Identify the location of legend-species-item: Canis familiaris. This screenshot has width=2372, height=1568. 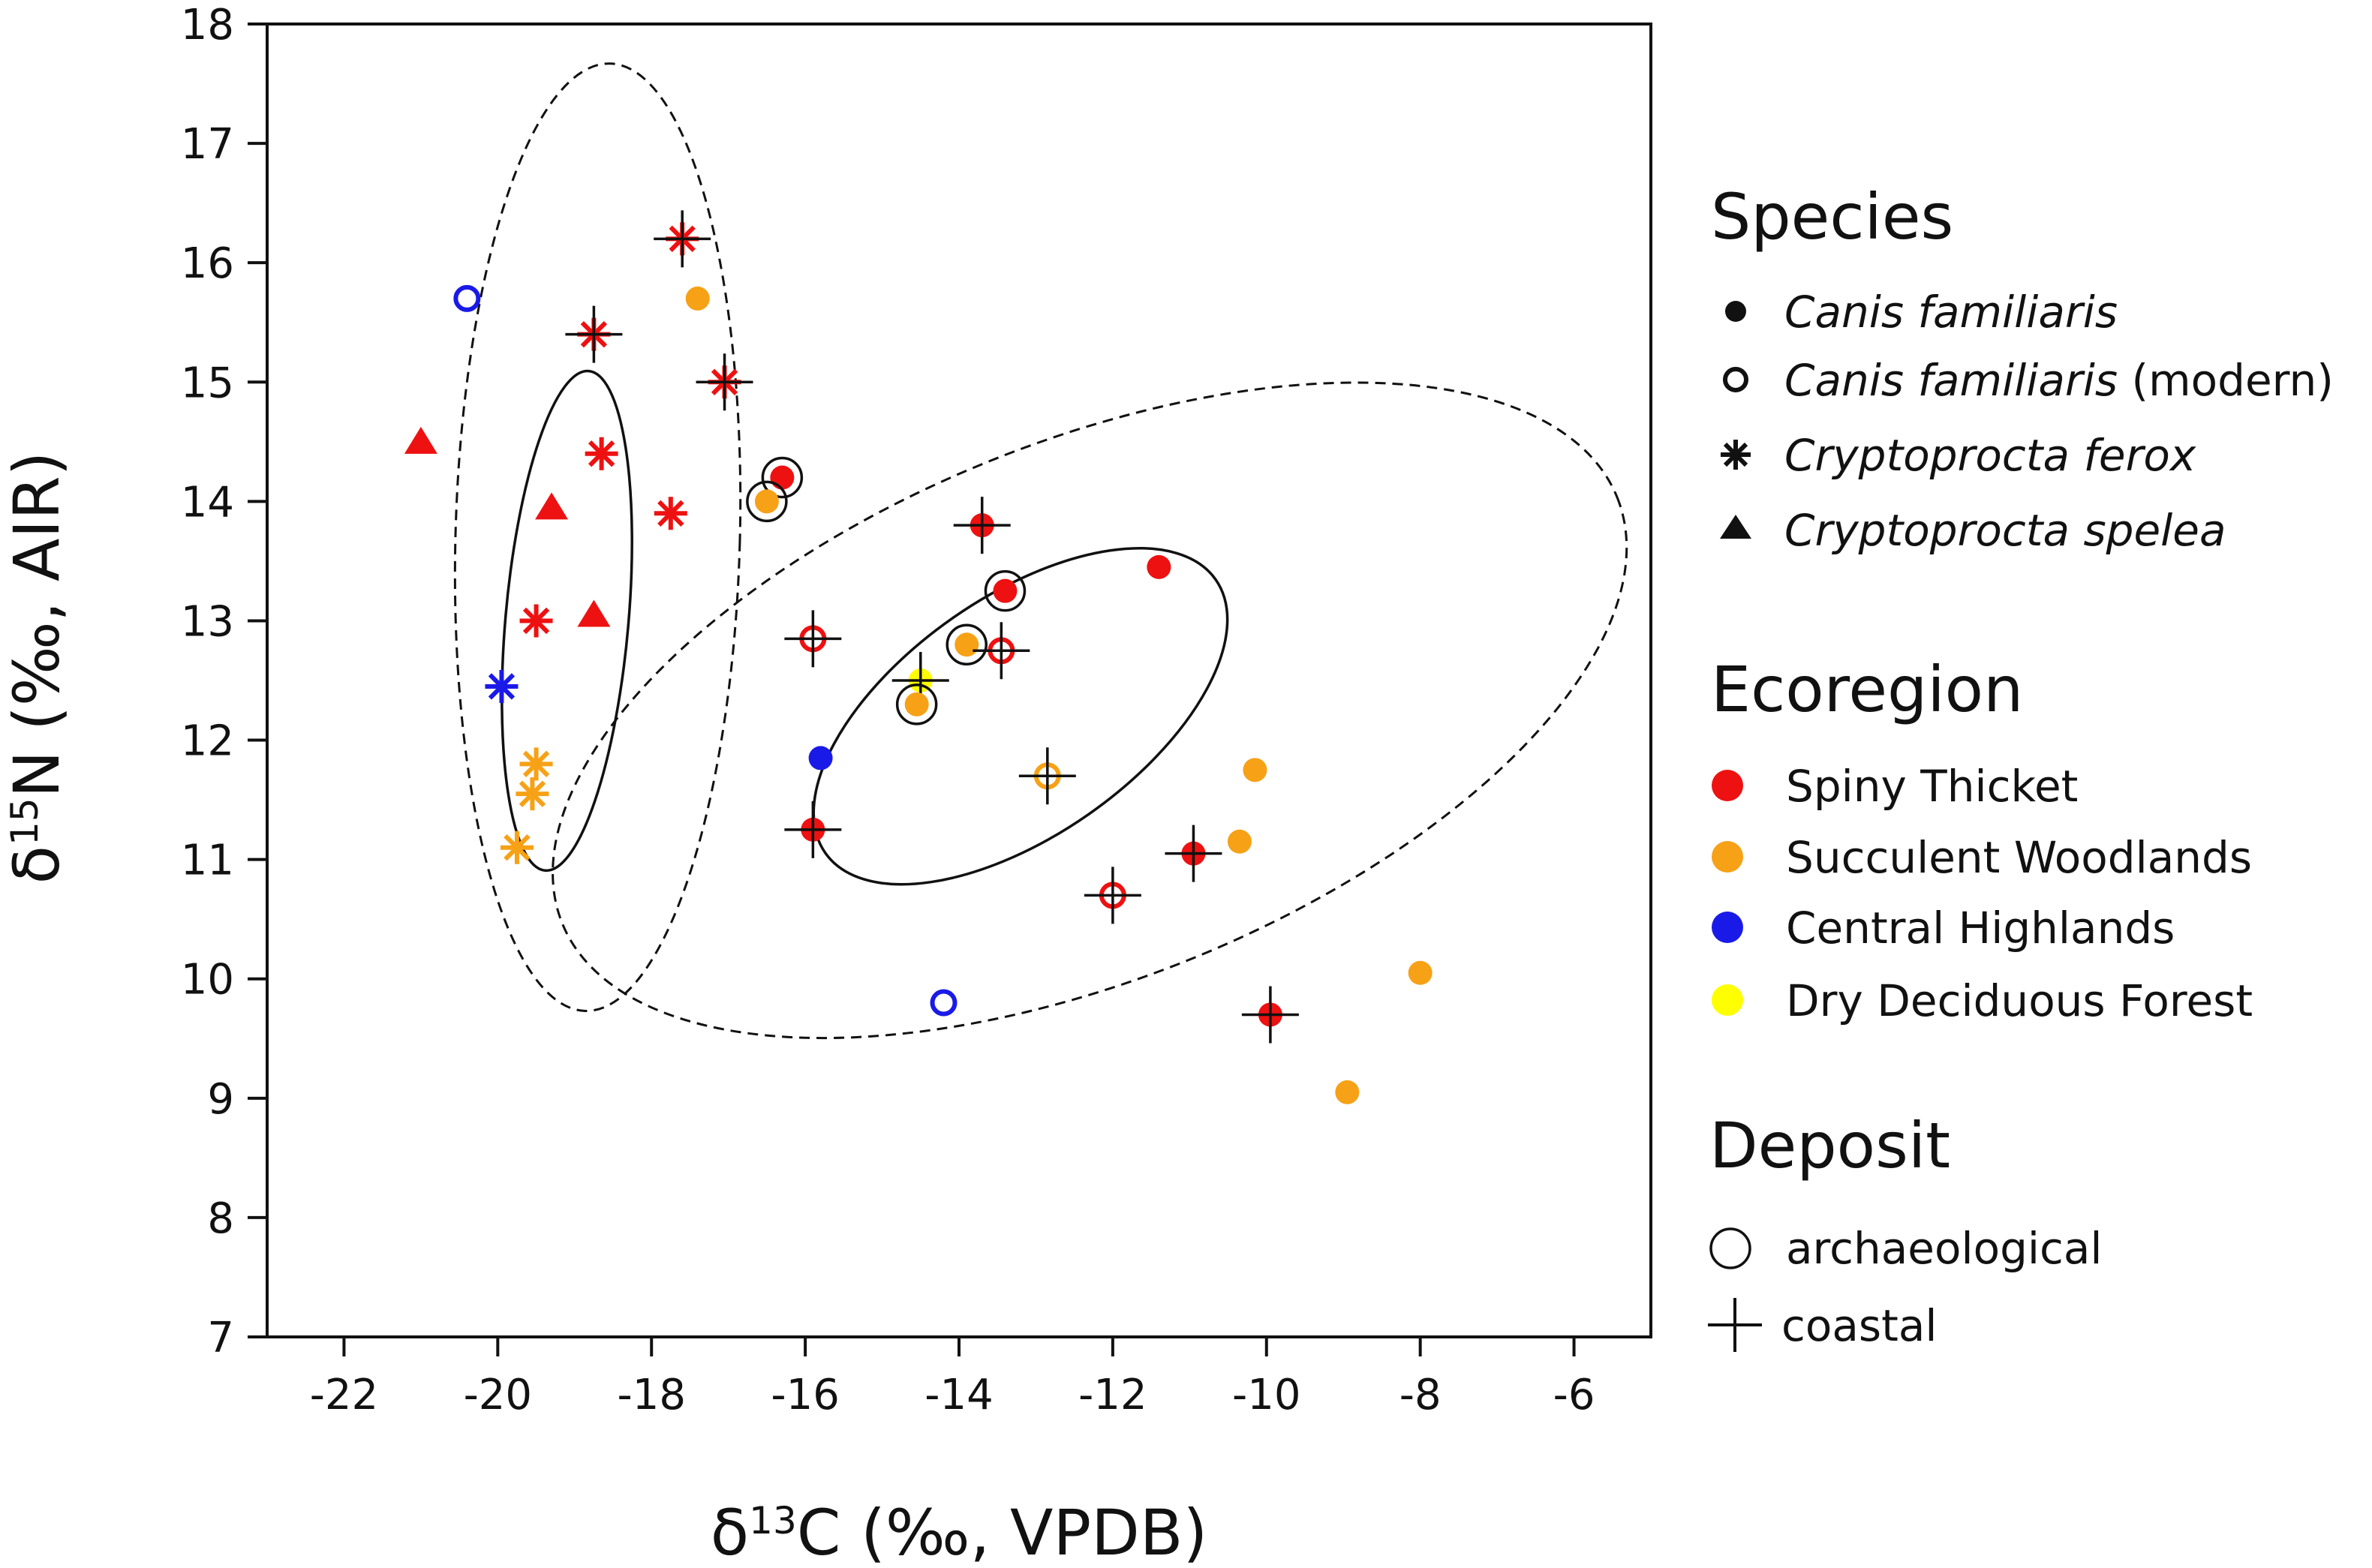
(1951, 313).